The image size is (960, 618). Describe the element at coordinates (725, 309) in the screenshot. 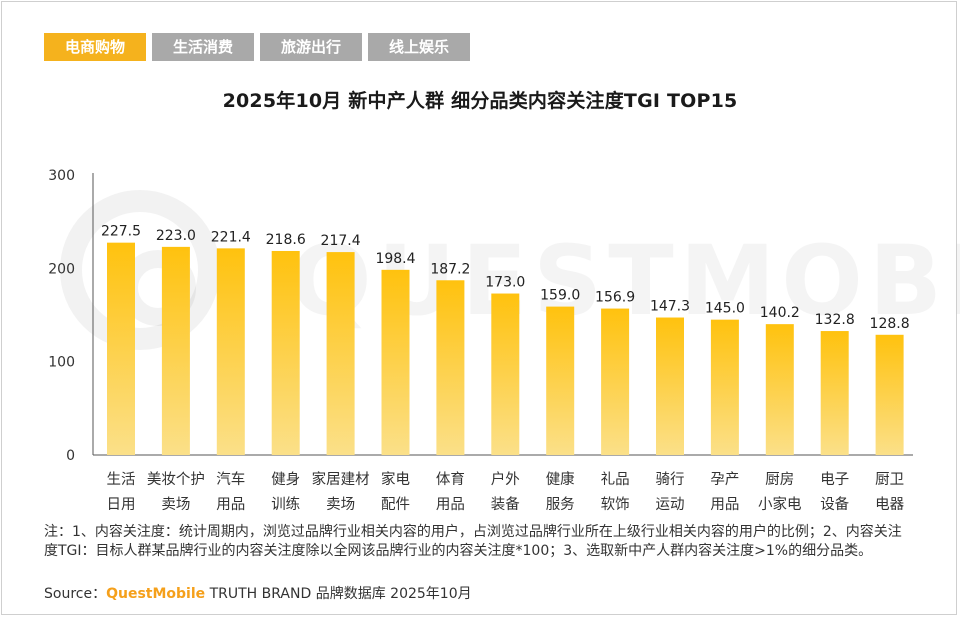

I see `data-label: 145.0` at that location.